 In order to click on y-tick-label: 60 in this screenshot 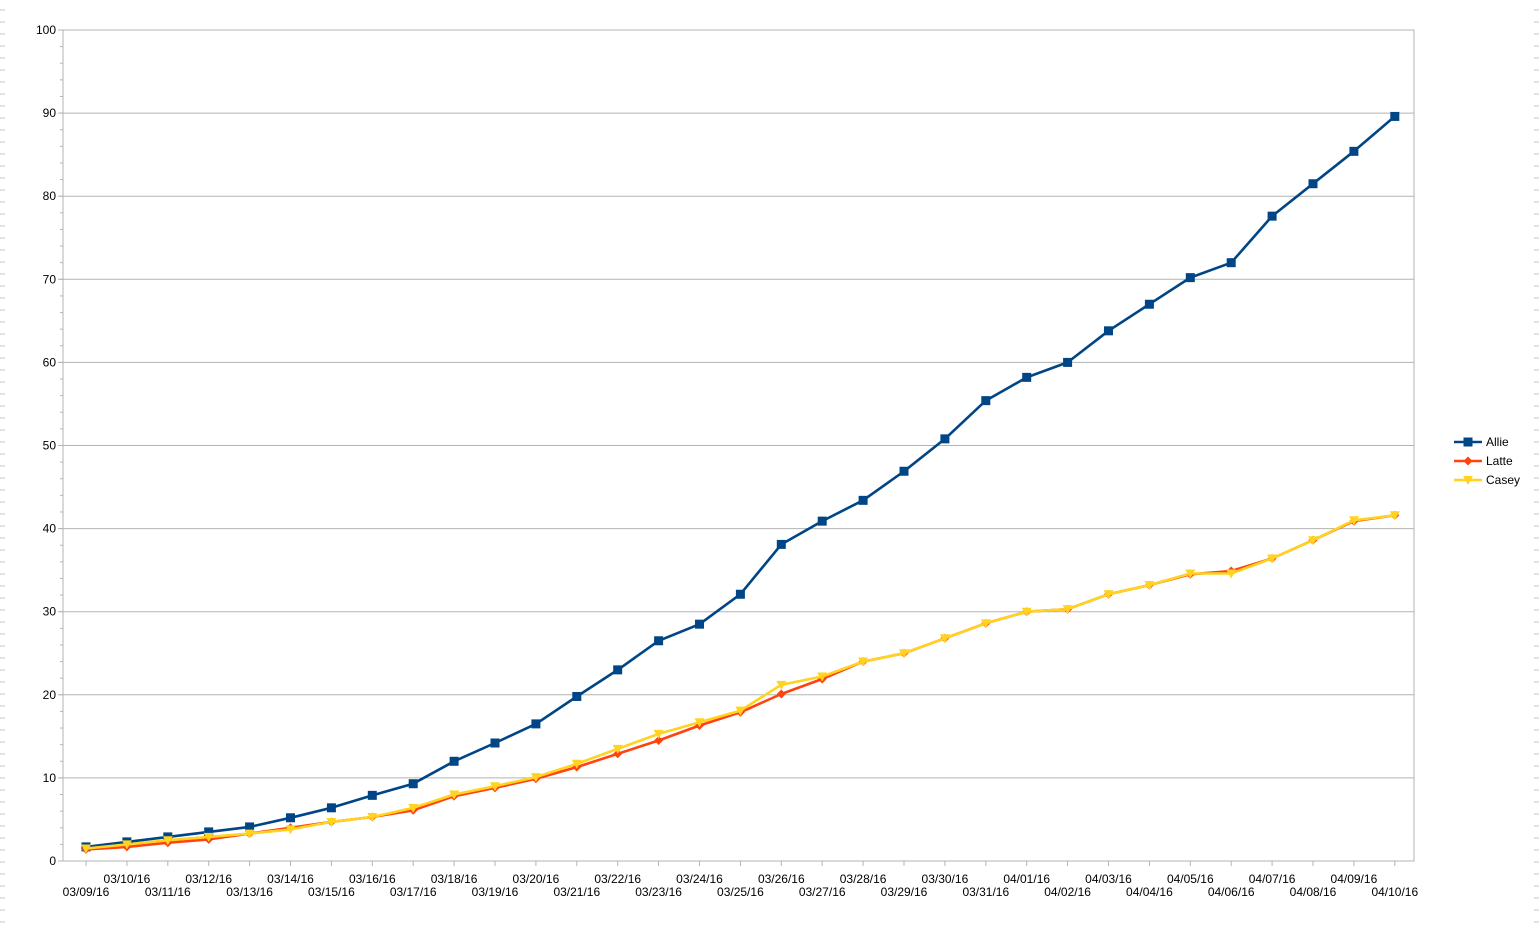, I will do `click(50, 362)`.